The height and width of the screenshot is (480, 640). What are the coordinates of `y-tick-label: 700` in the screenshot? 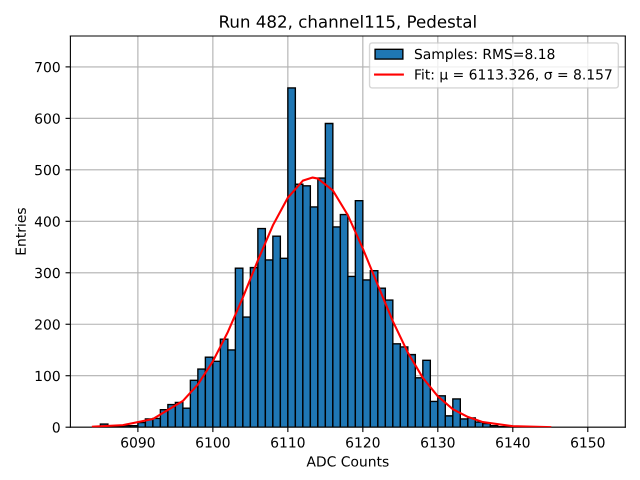 It's located at (47, 67).